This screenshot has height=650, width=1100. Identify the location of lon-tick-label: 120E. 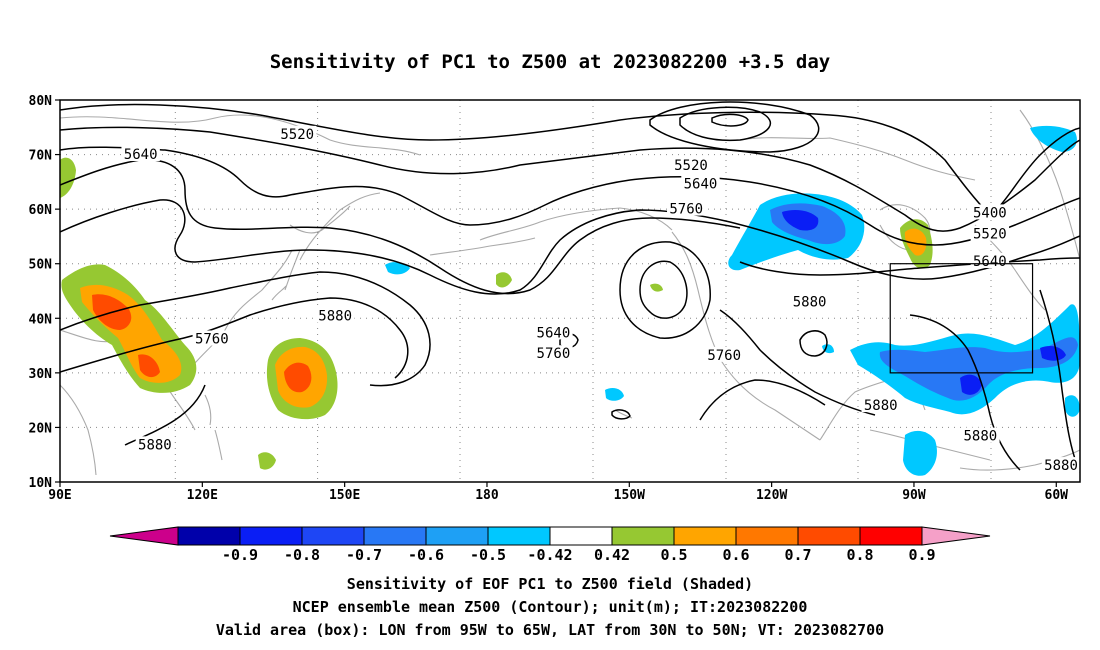
(202, 495).